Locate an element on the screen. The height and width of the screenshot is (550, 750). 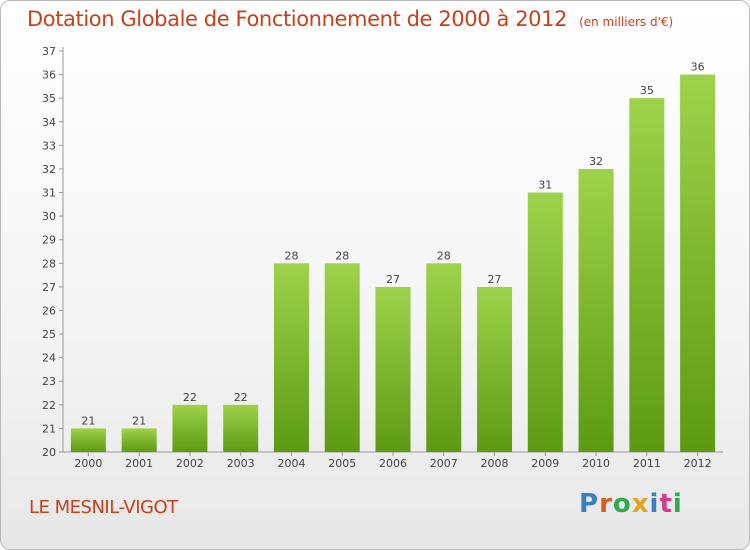
logo-letter: r is located at coordinates (606, 504).